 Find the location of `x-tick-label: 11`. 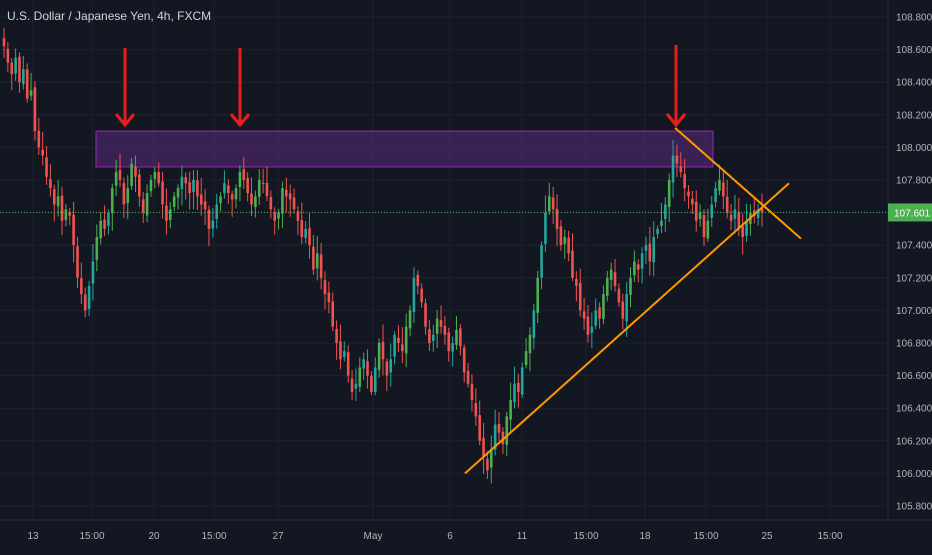

x-tick-label: 11 is located at coordinates (522, 536).